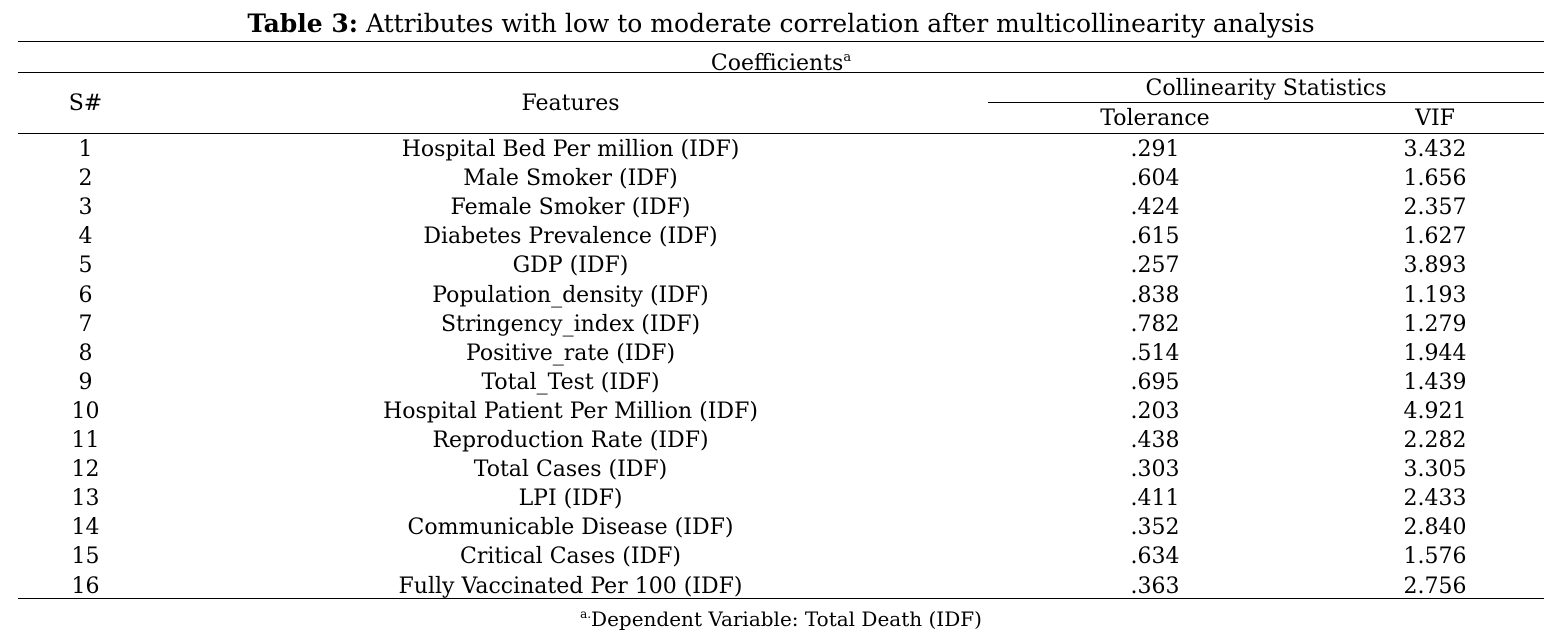 This screenshot has height=633, width=1552. Describe the element at coordinates (85, 382) in the screenshot. I see `row-sn: 9` at that location.